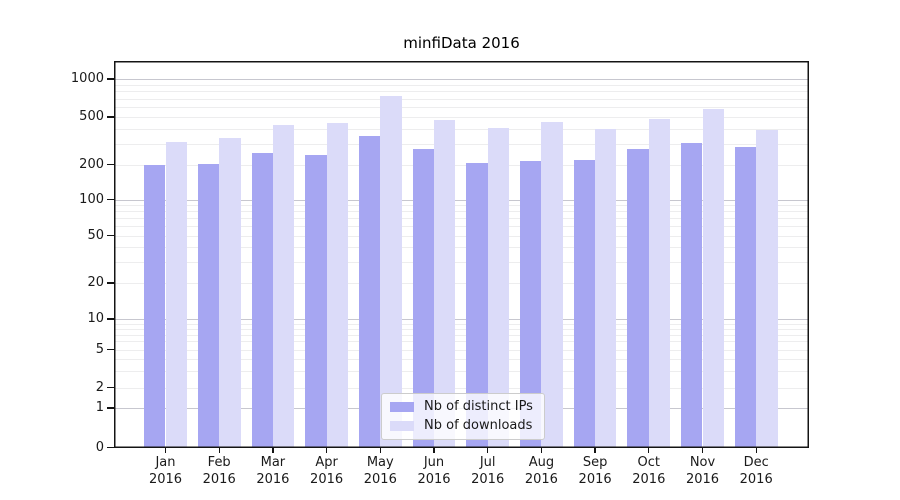 Image resolution: width=900 pixels, height=500 pixels. What do you see at coordinates (477, 305) in the screenshot?
I see `bar-distinct-ips-jul` at bounding box center [477, 305].